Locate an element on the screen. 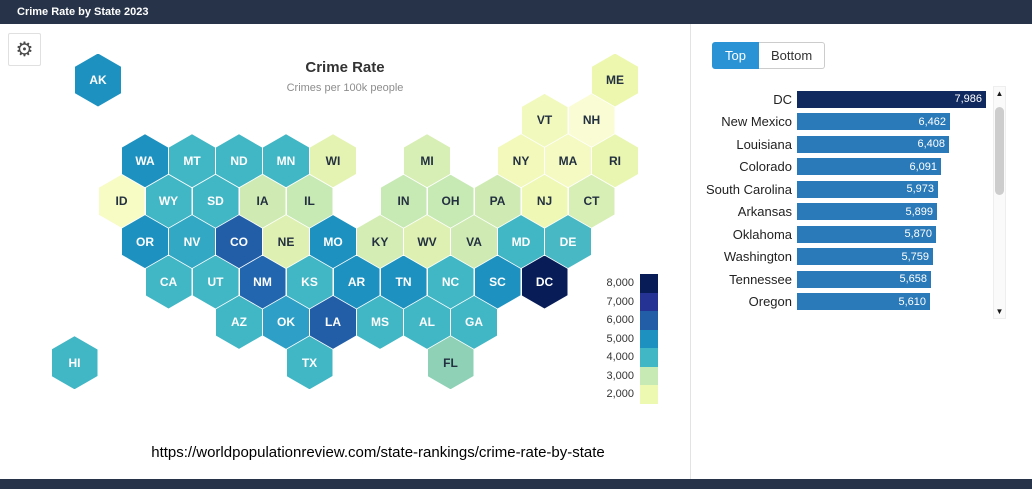  value-bar: 5,759 is located at coordinates (865, 257).